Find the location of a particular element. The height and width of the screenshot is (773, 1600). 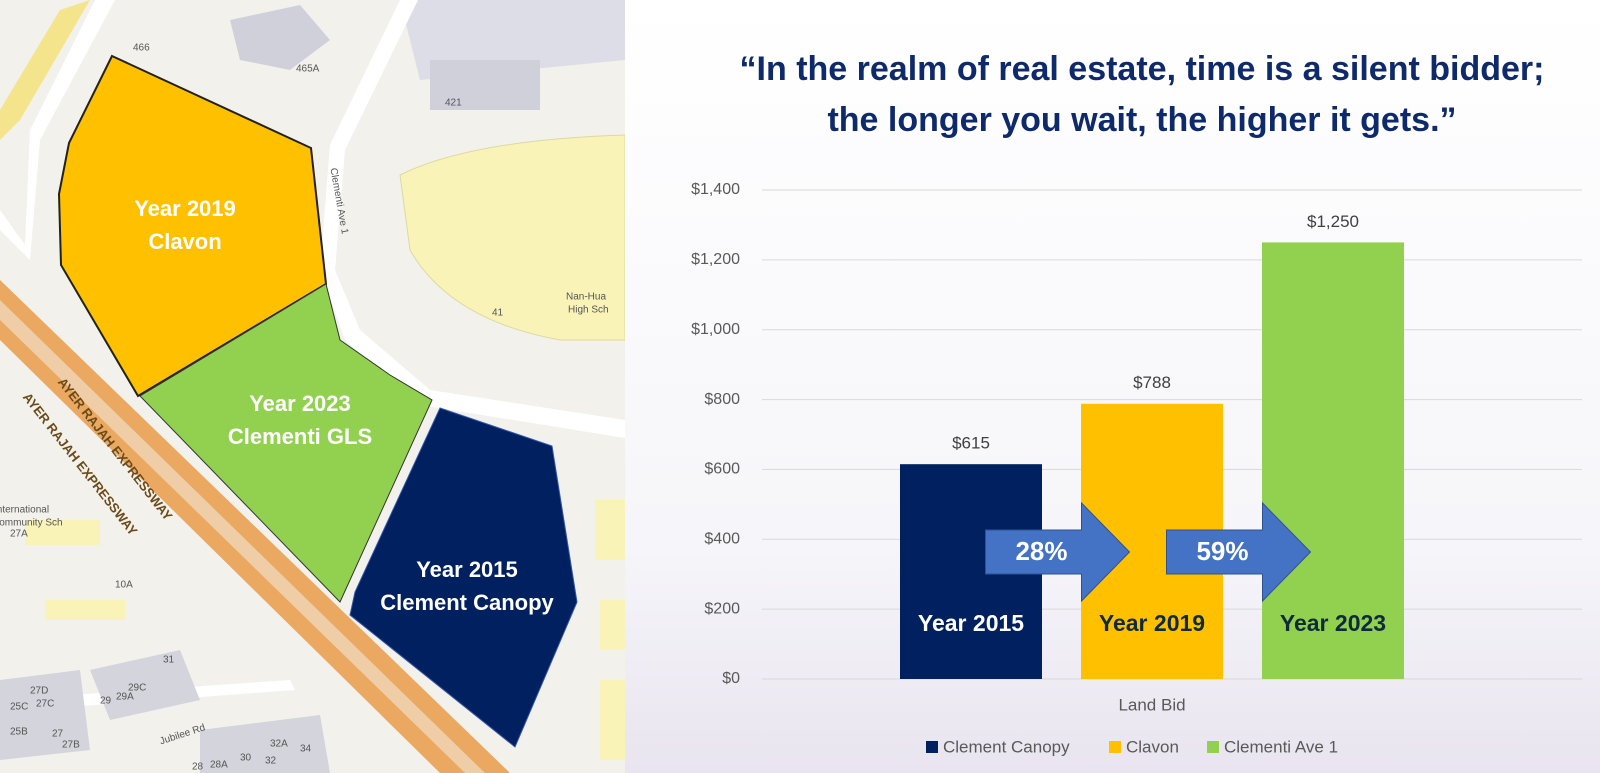

value-label: $788 is located at coordinates (1152, 382).